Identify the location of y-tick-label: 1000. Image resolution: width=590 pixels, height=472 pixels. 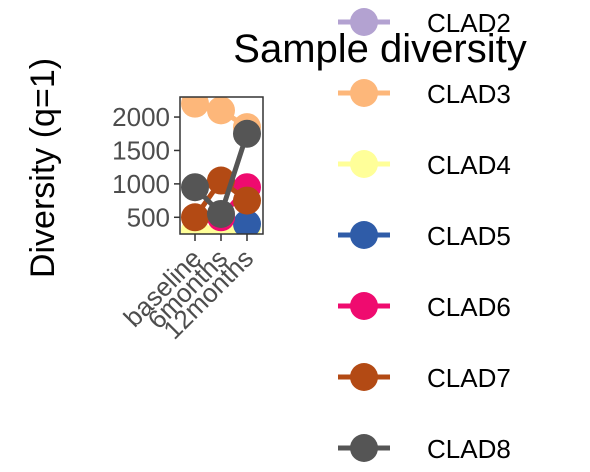
(141, 184).